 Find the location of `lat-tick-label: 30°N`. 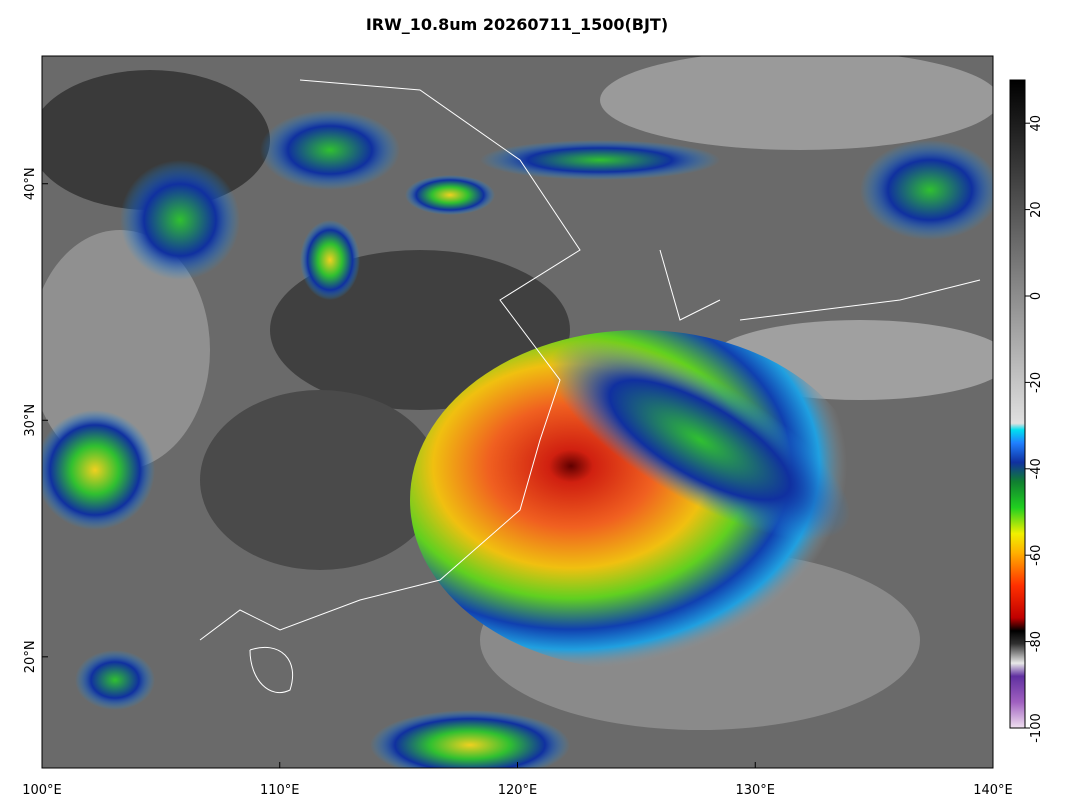

lat-tick-label: 30°N is located at coordinates (30, 420).